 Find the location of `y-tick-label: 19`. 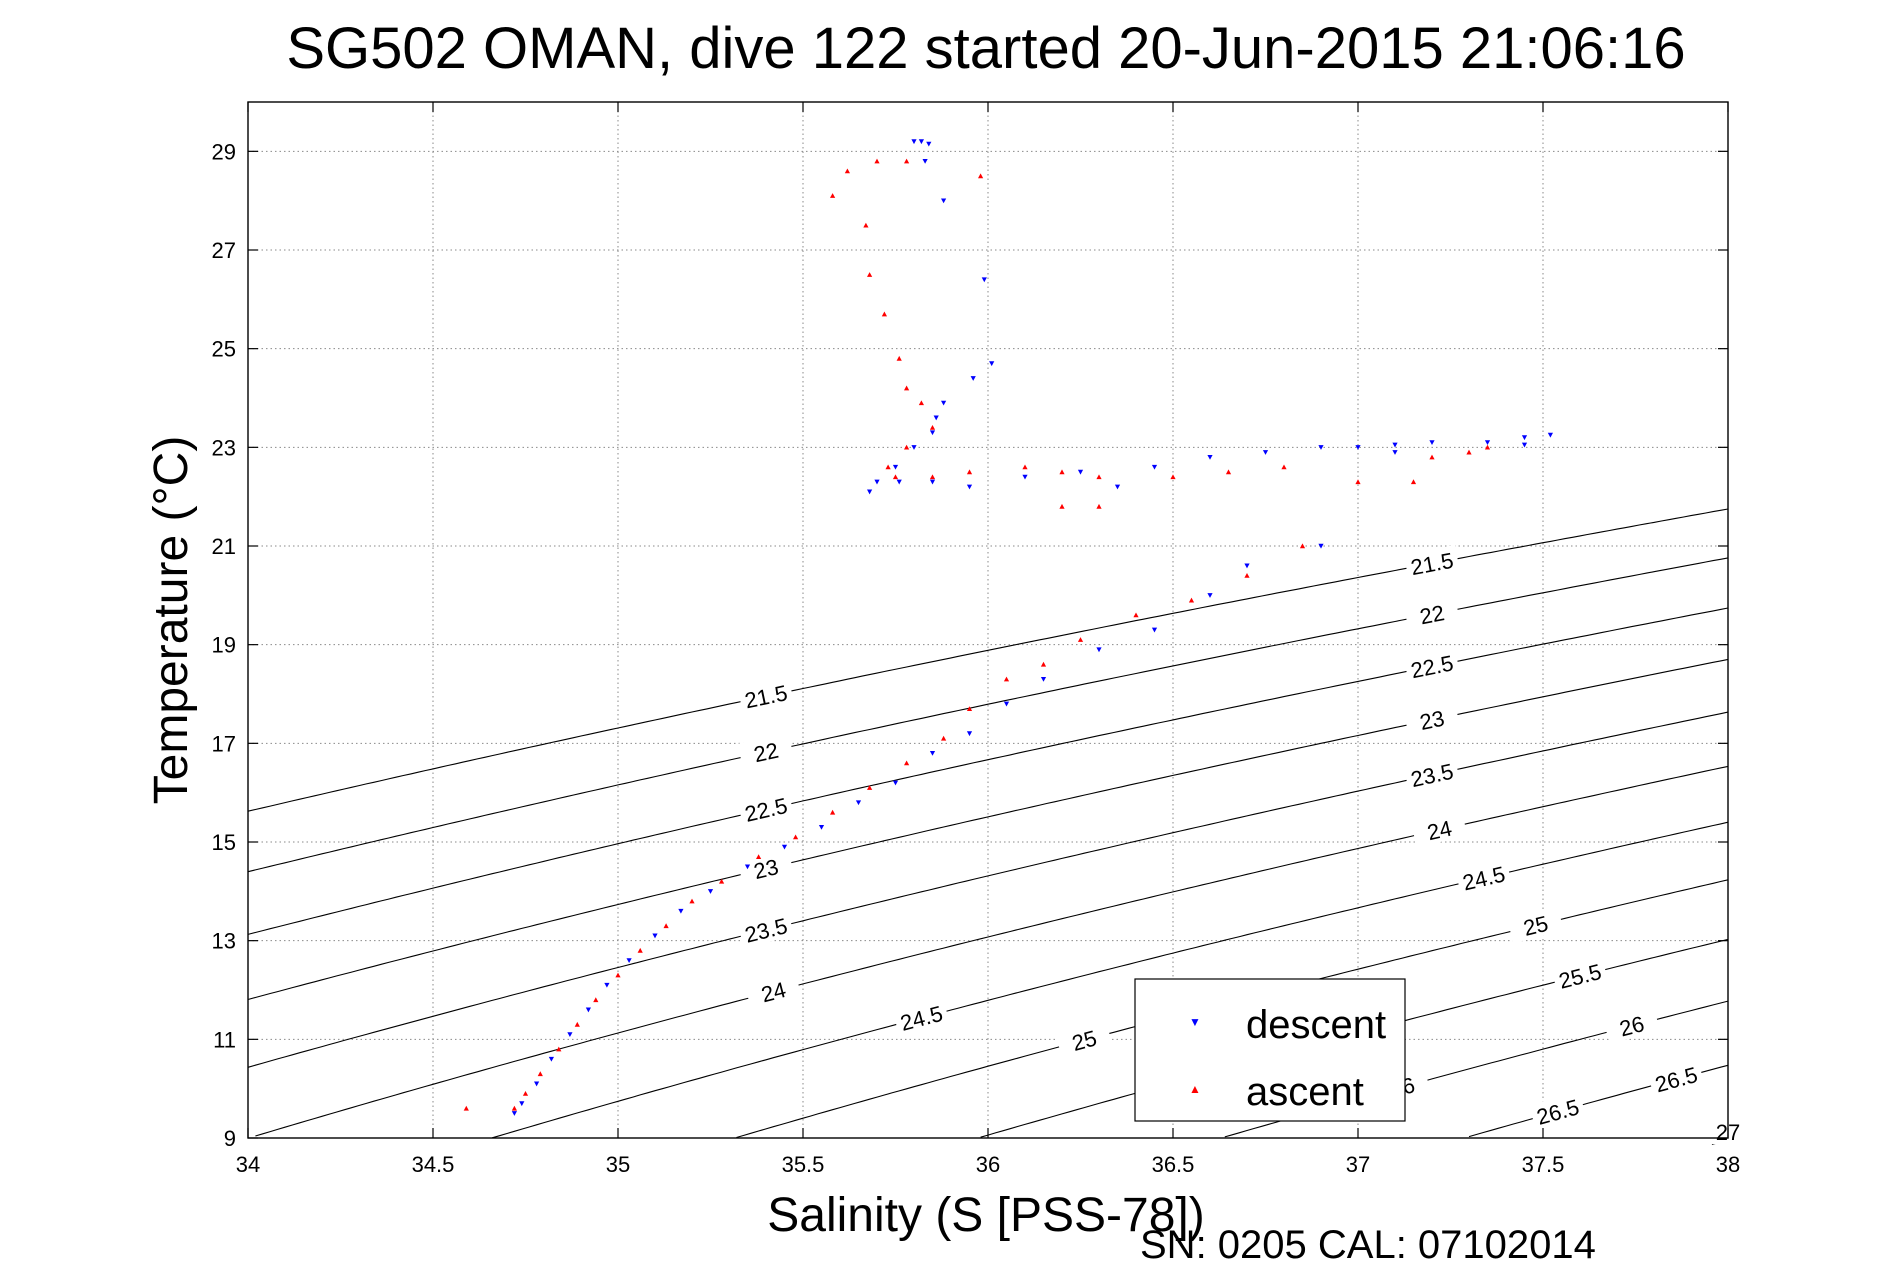

y-tick-label: 19 is located at coordinates (224, 645).